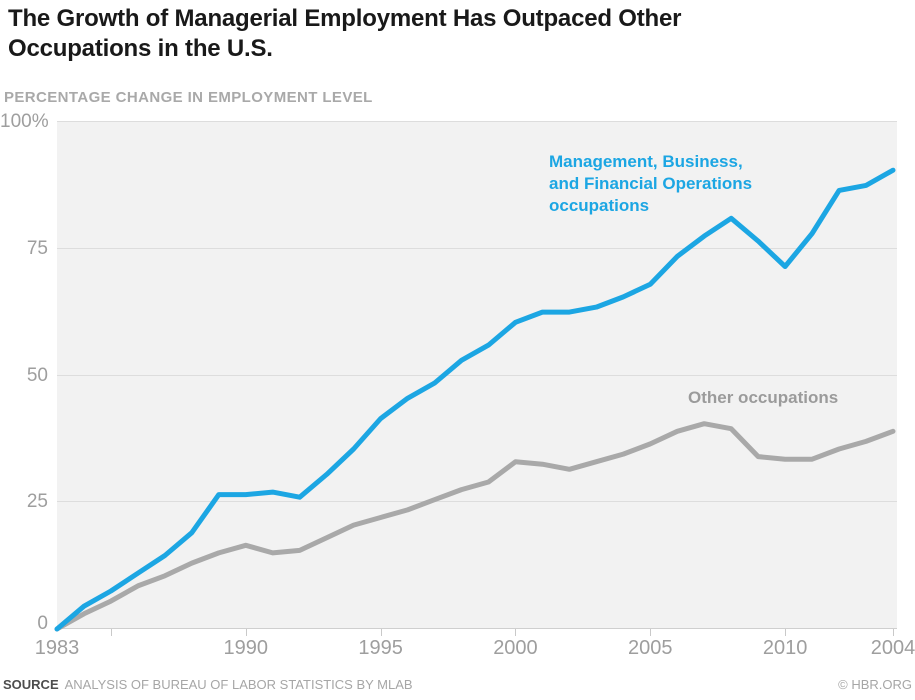 This screenshot has width=915, height=700. What do you see at coordinates (246, 648) in the screenshot?
I see `x-axis-label: 1990` at bounding box center [246, 648].